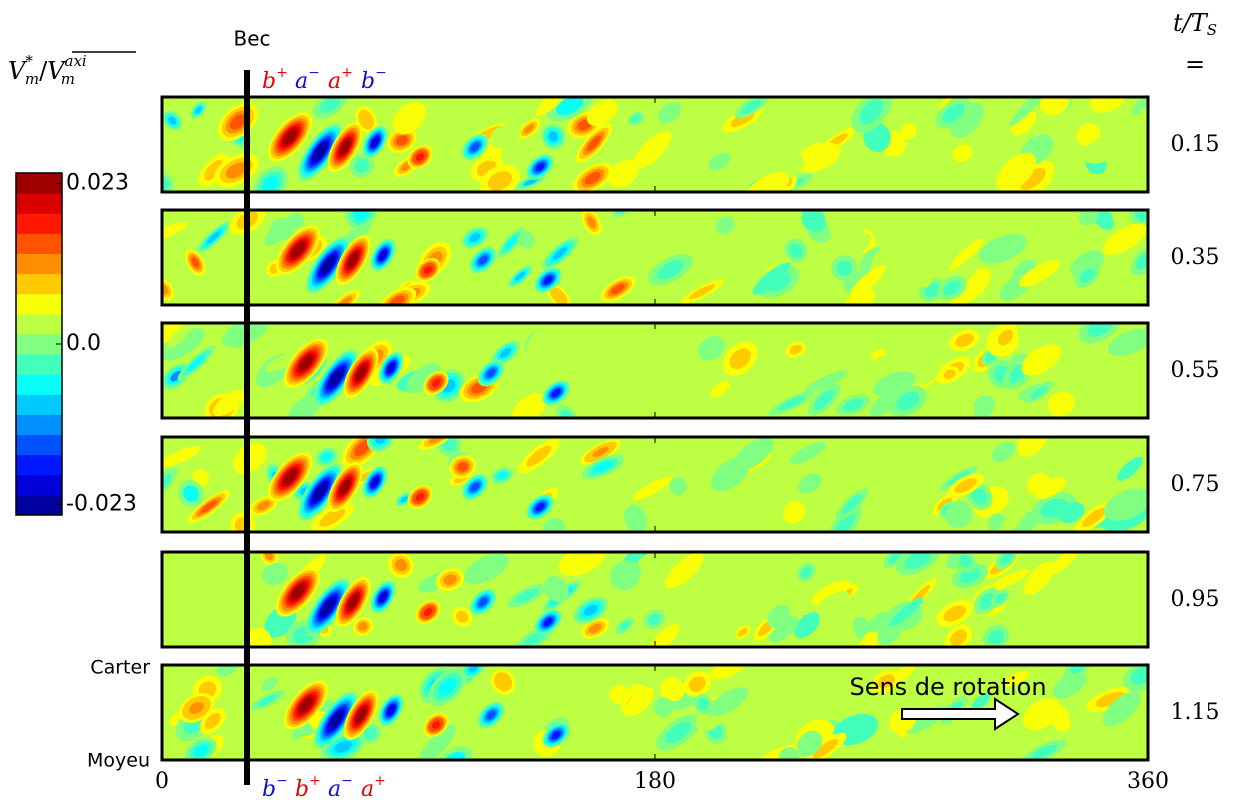 Image resolution: width=1238 pixels, height=808 pixels. What do you see at coordinates (162, 781) in the screenshot?
I see `x-tick-label: 0` at bounding box center [162, 781].